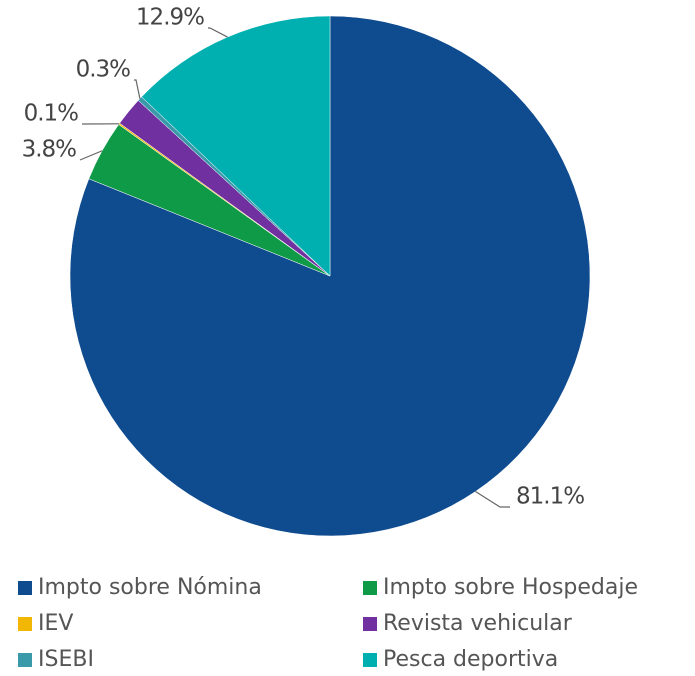  I want to click on data-label: 0.3%, so click(103, 70).